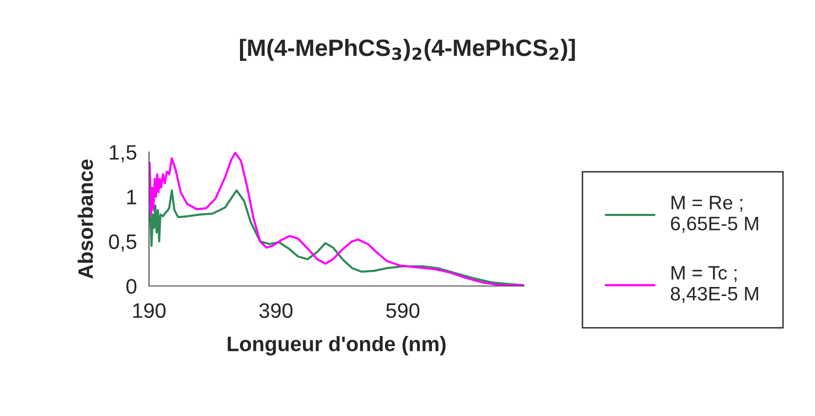 This screenshot has width=815, height=416. I want to click on line-series, so click(336, 219).